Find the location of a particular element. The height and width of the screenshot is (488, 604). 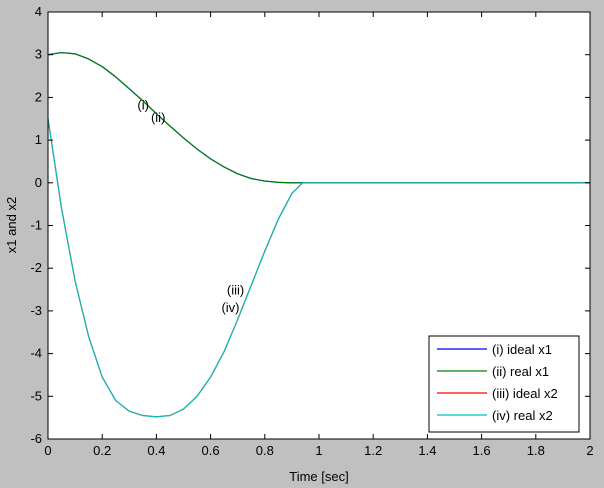

y-tick-label: 3 is located at coordinates (38, 54).